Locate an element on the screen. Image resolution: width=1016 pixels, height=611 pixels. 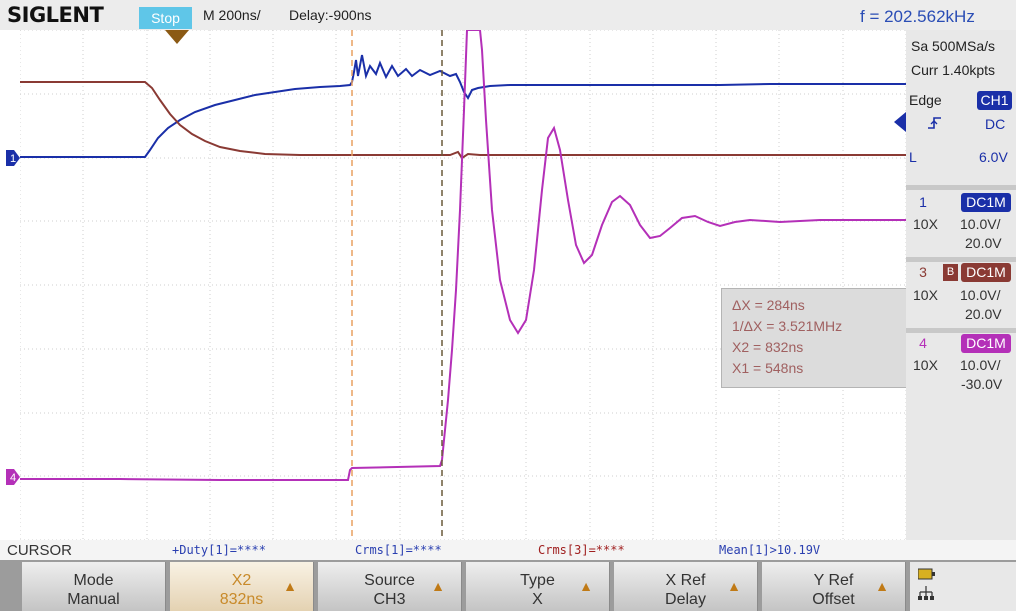
y-ref-label: Y Ref is located at coordinates (833, 580).